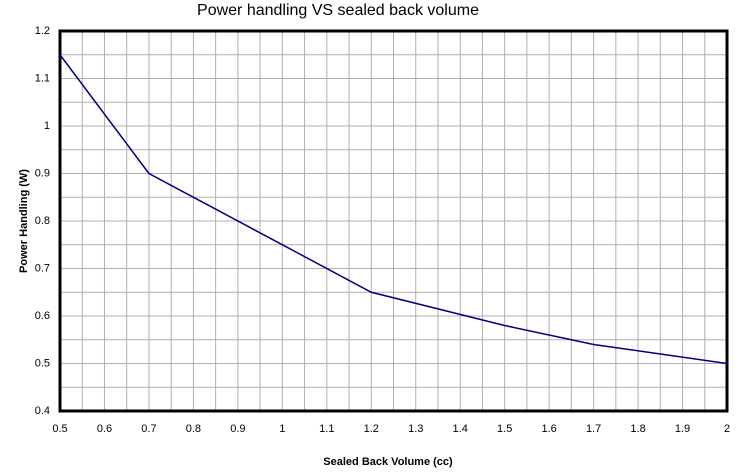 The width and height of the screenshot is (750, 473). What do you see at coordinates (42, 316) in the screenshot?
I see `y-tick-label: 0.6` at bounding box center [42, 316].